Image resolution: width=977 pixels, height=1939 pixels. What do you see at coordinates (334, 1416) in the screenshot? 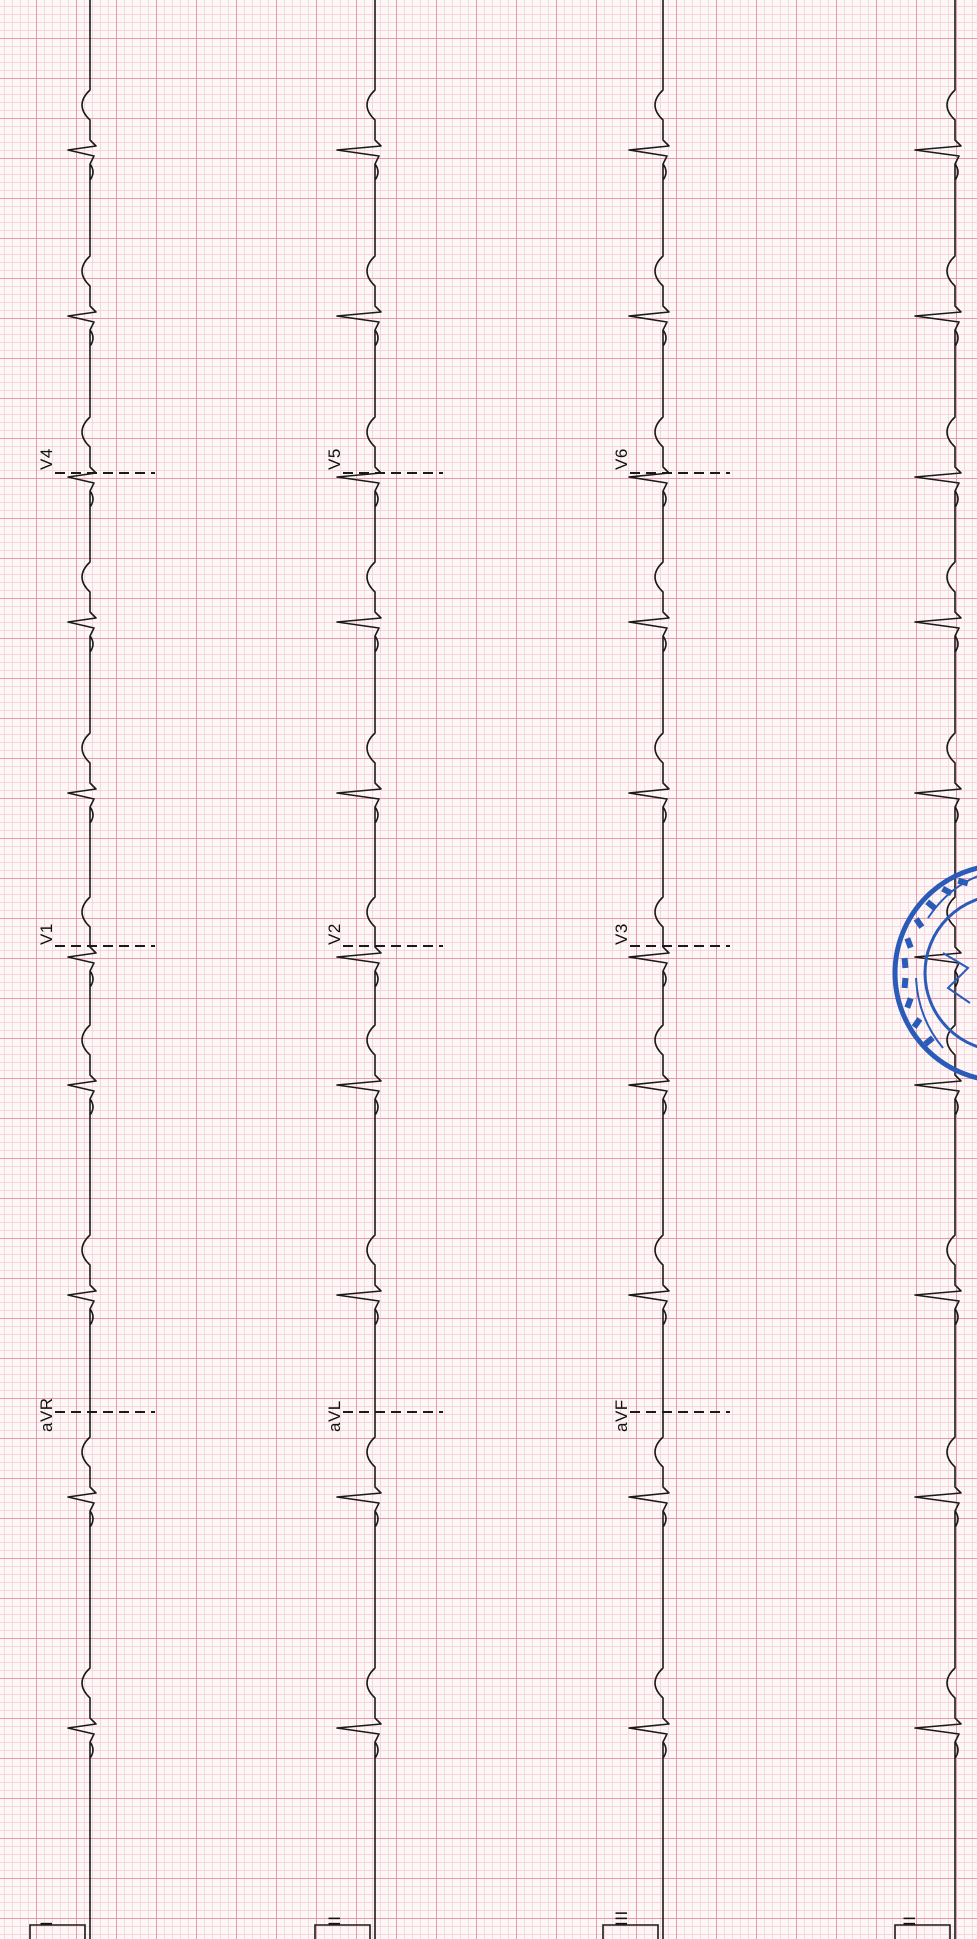
I see `lead-label-aVL: aVL` at bounding box center [334, 1416].